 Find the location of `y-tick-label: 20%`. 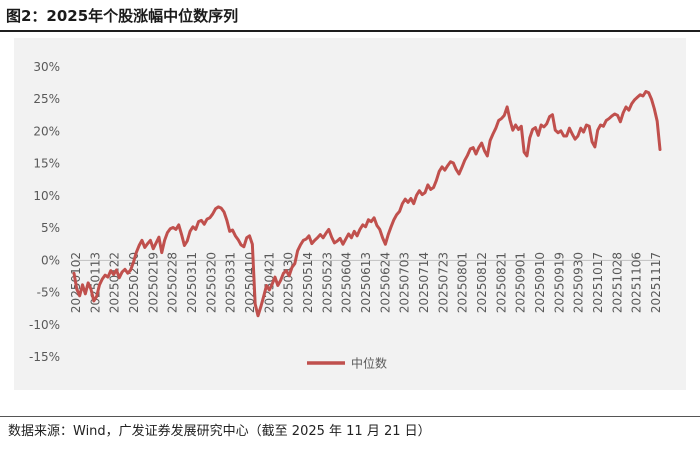

y-tick-label: 20% is located at coordinates (46, 131).